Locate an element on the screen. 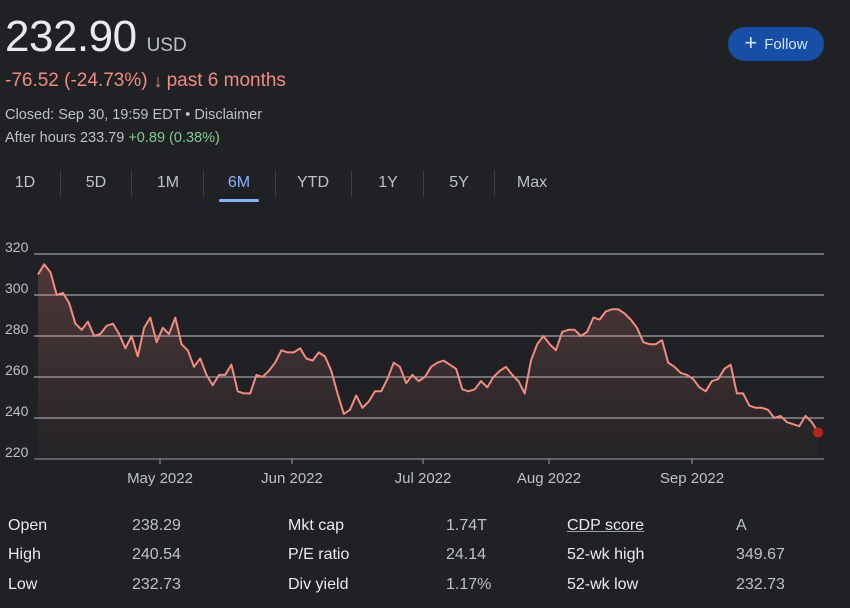  stat-value-cdp-score: A is located at coordinates (741, 525).